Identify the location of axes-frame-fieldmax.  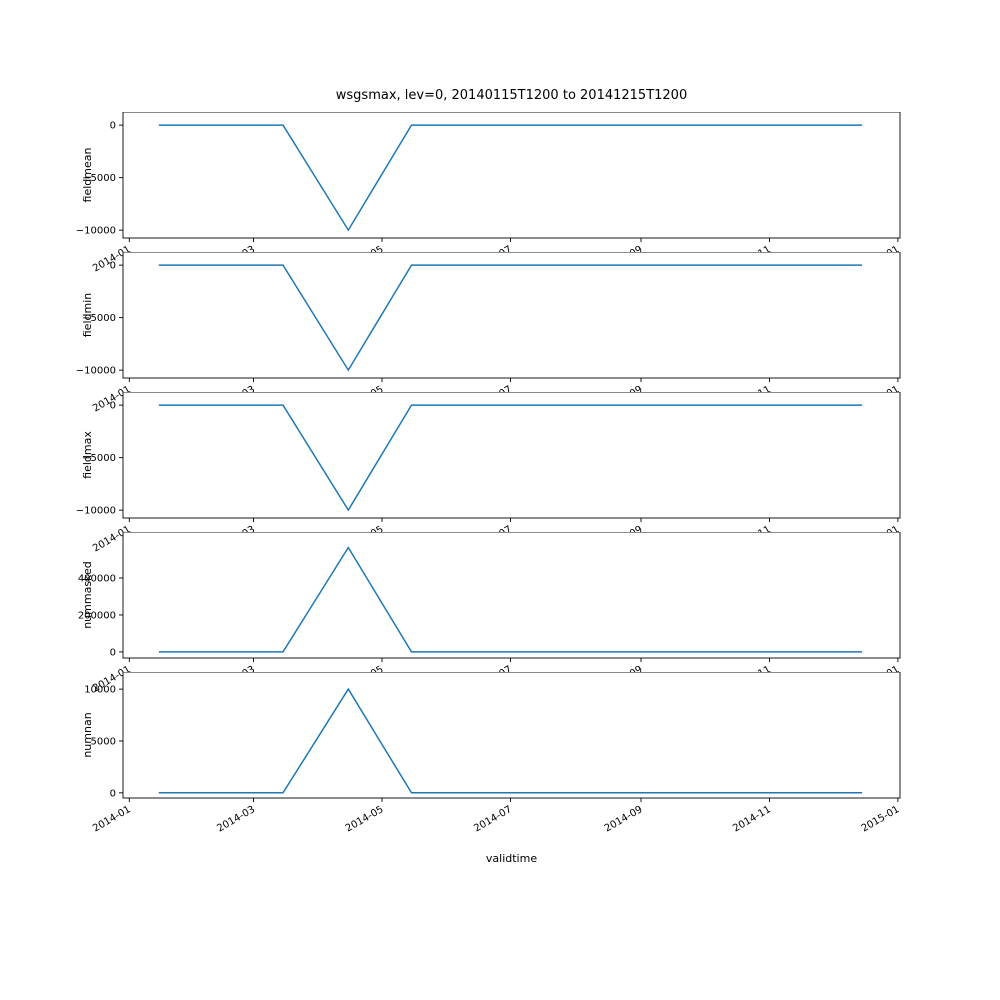
(511, 455).